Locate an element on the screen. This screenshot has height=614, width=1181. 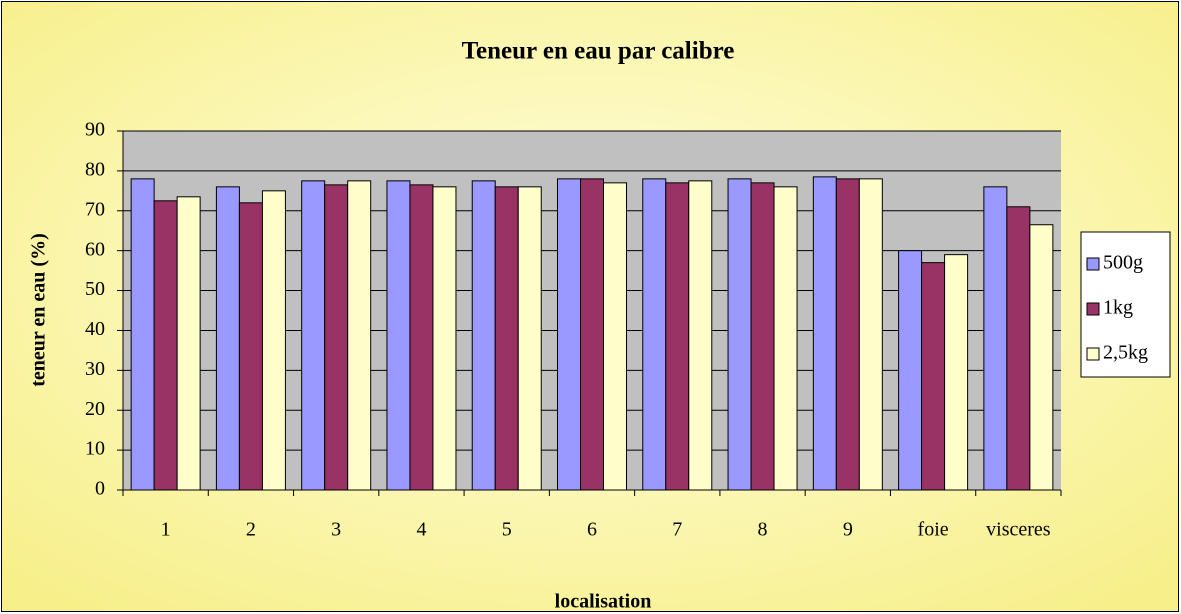
y-tick-label: 60 is located at coordinates (95, 249).